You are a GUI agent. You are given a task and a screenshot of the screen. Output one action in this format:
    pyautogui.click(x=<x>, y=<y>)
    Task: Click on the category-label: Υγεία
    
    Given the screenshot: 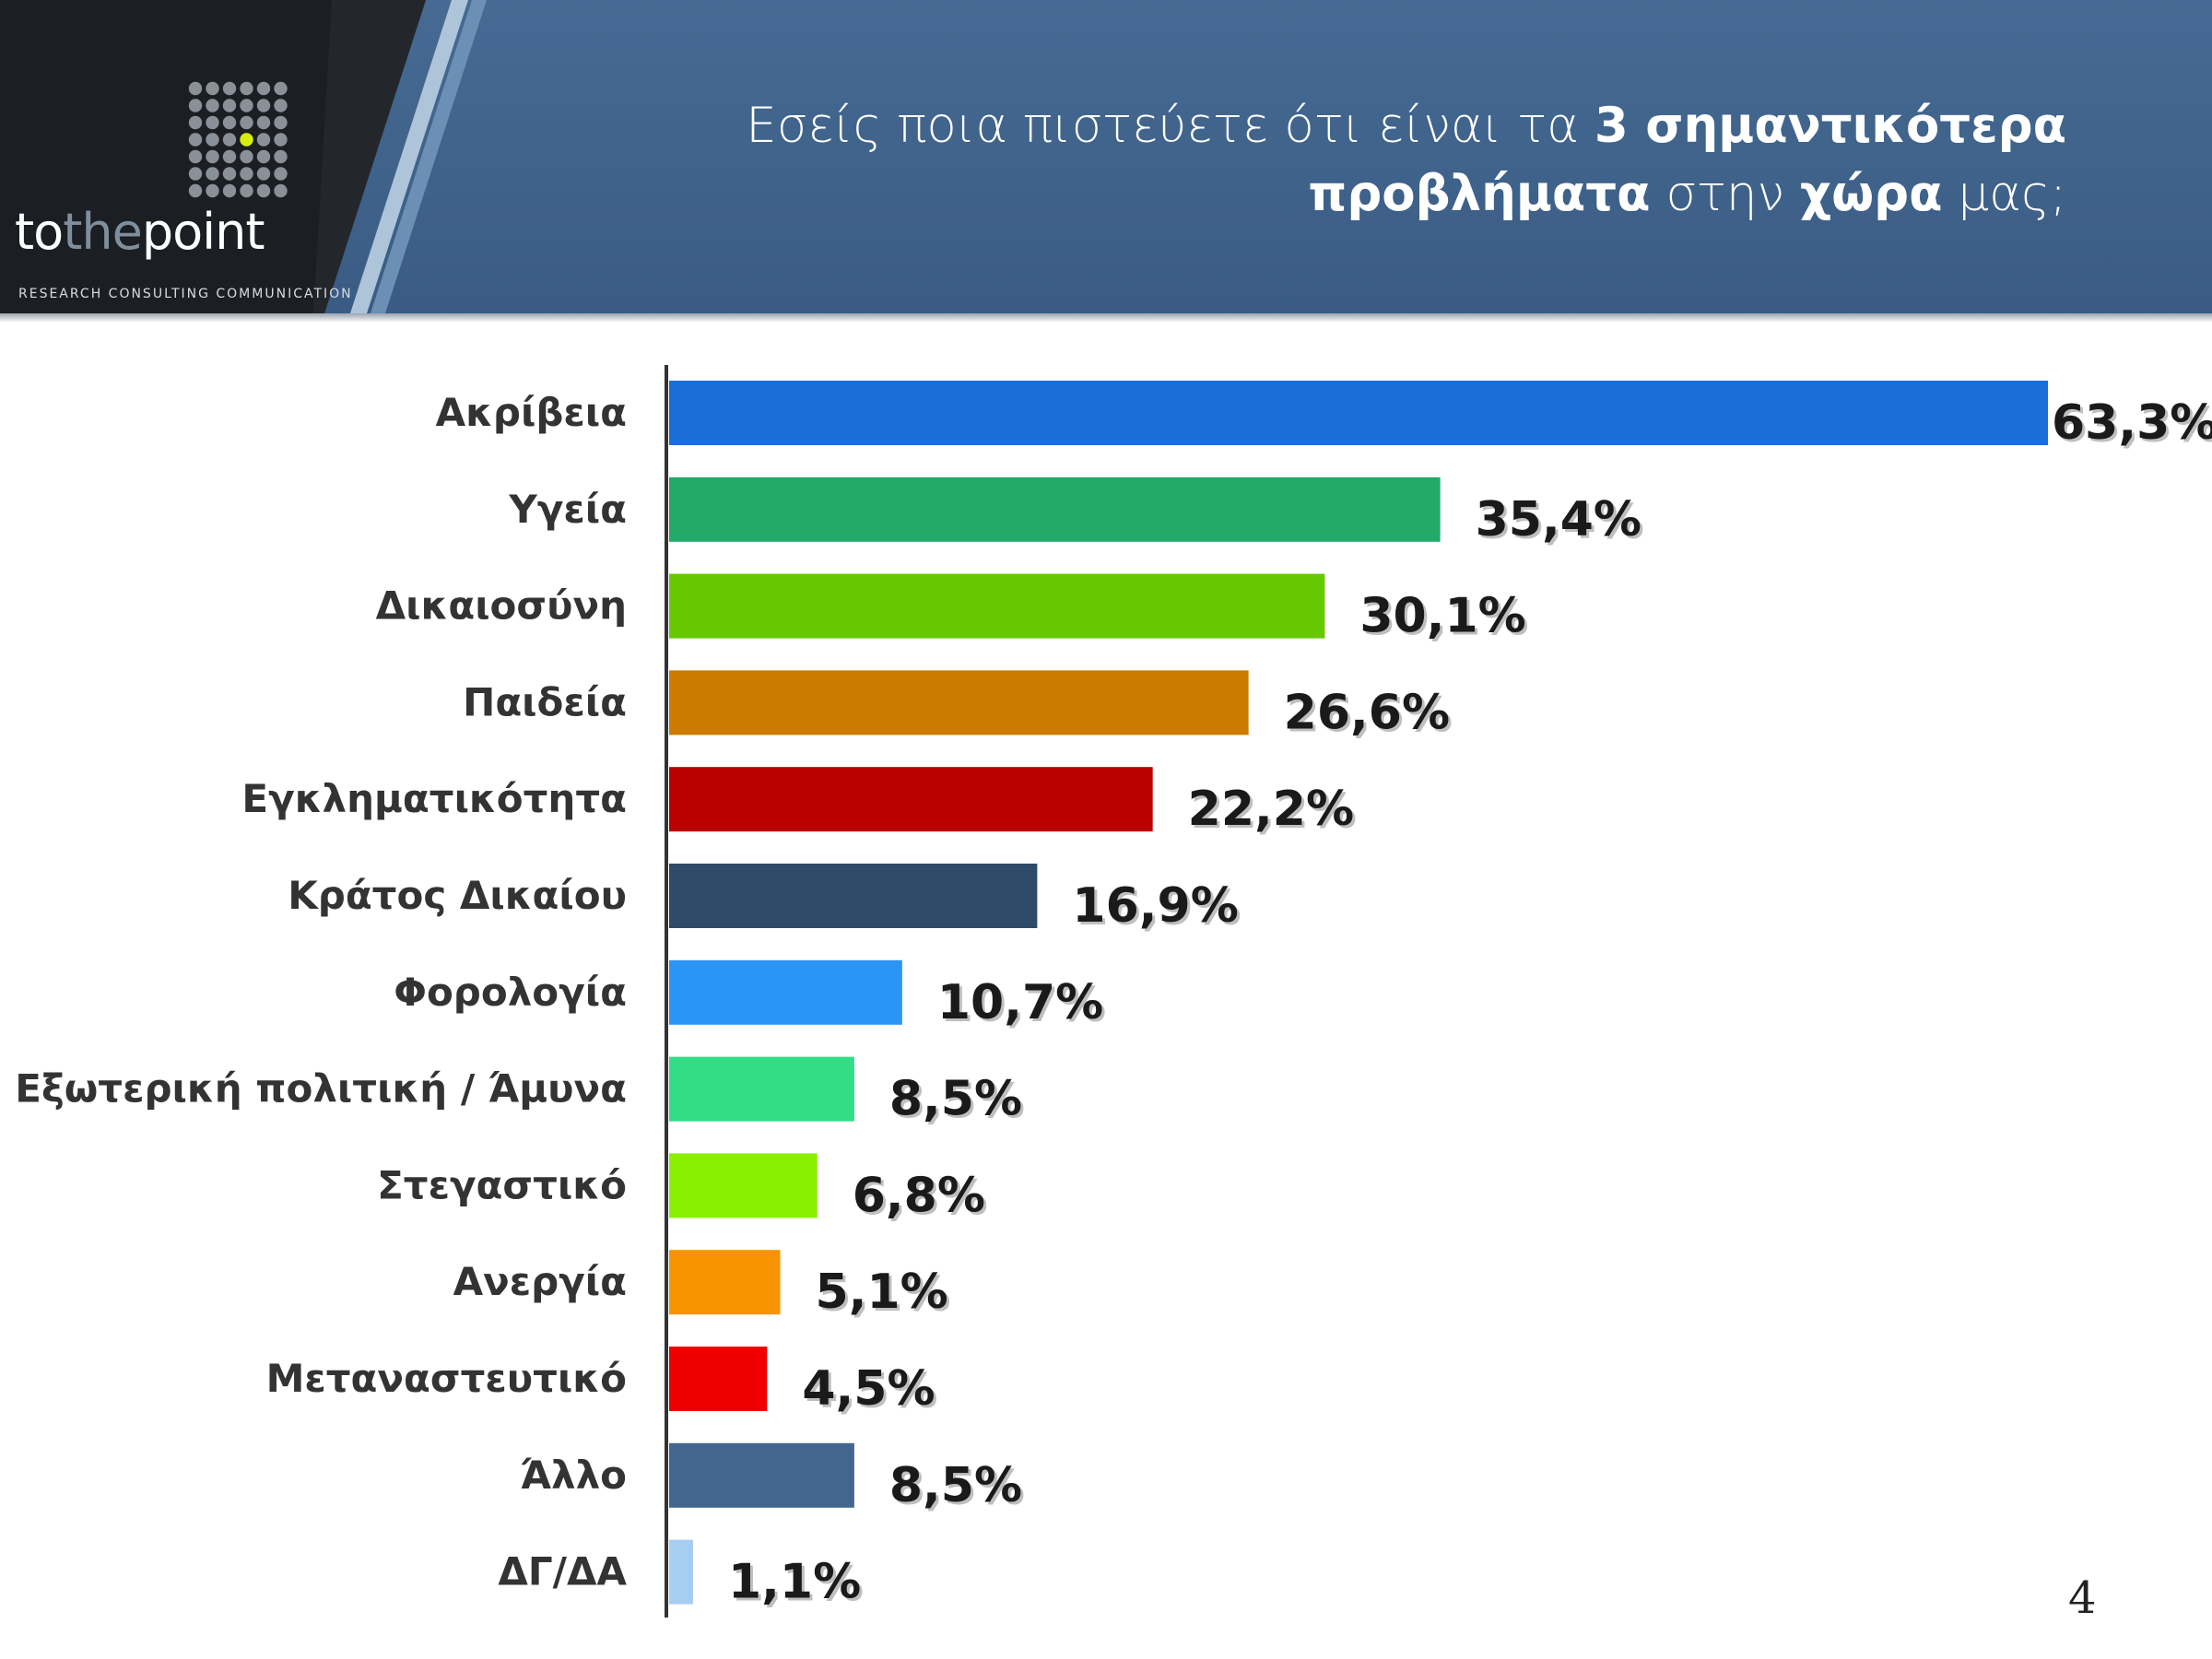 What is the action you would take?
    pyautogui.click(x=567, y=509)
    